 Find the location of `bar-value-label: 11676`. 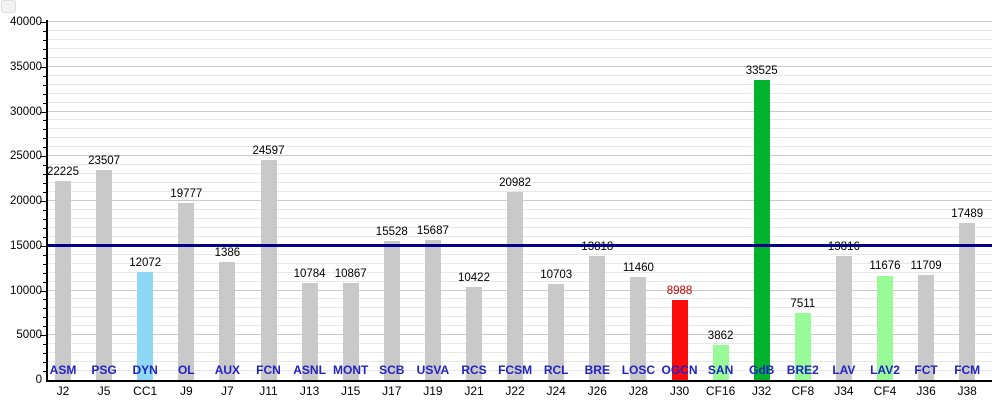

bar-value-label: 11676 is located at coordinates (885, 266).